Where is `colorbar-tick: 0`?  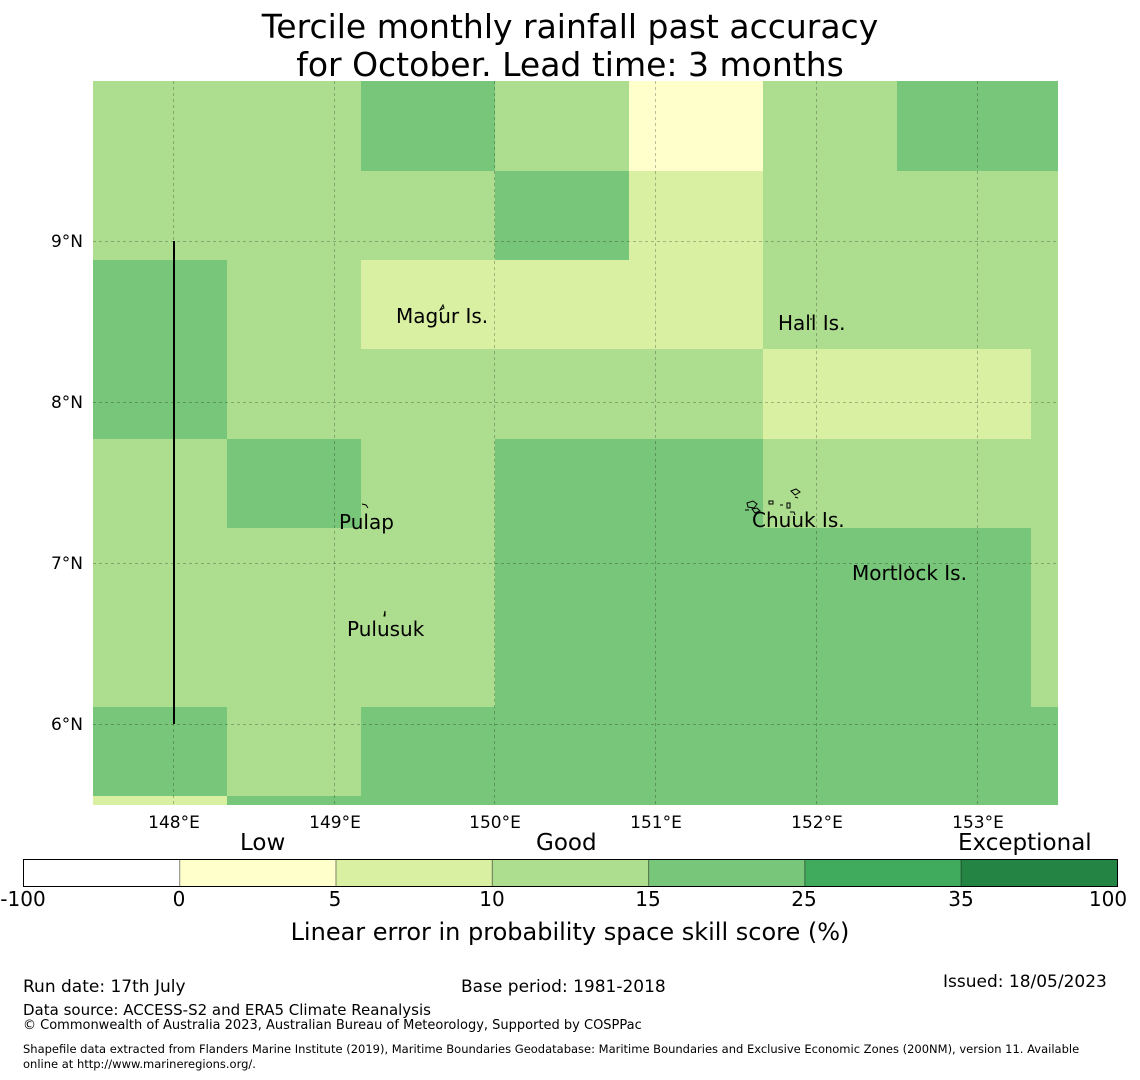 colorbar-tick: 0 is located at coordinates (179, 899).